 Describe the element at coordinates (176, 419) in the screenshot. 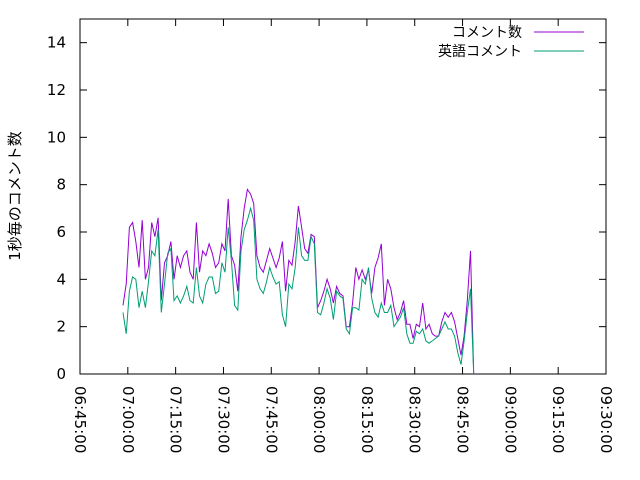

I see `x-tick-label: 07:15:00` at that location.